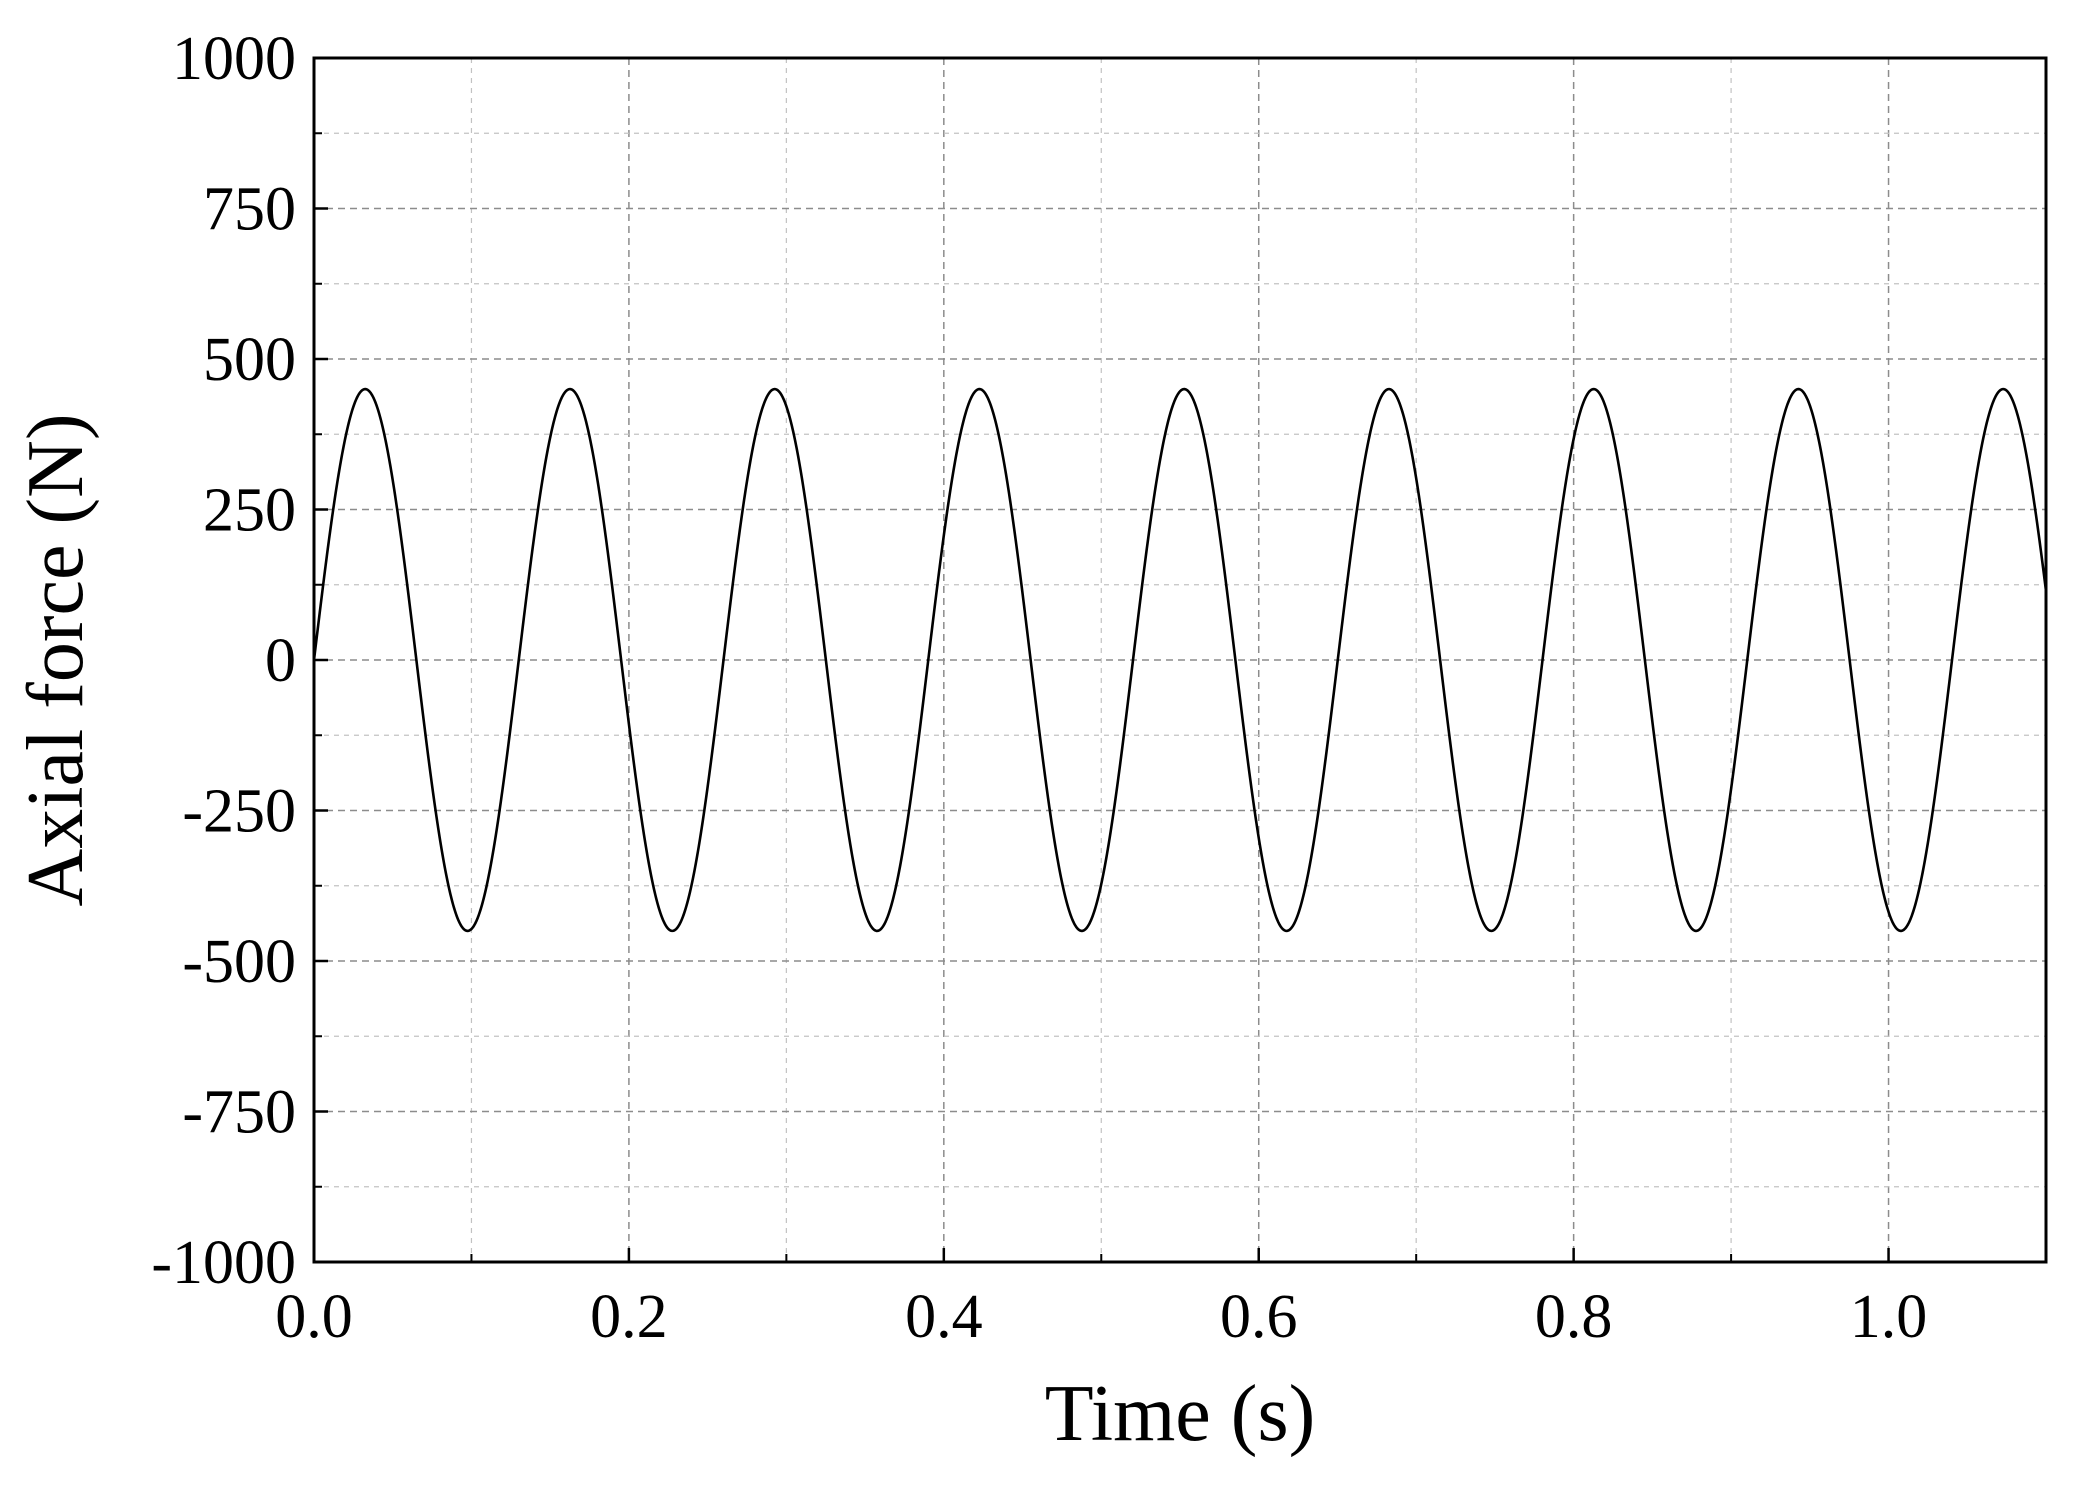 This screenshot has width=2078, height=1493. I want to click on y-axis-title: Axial force (N), so click(56, 659).